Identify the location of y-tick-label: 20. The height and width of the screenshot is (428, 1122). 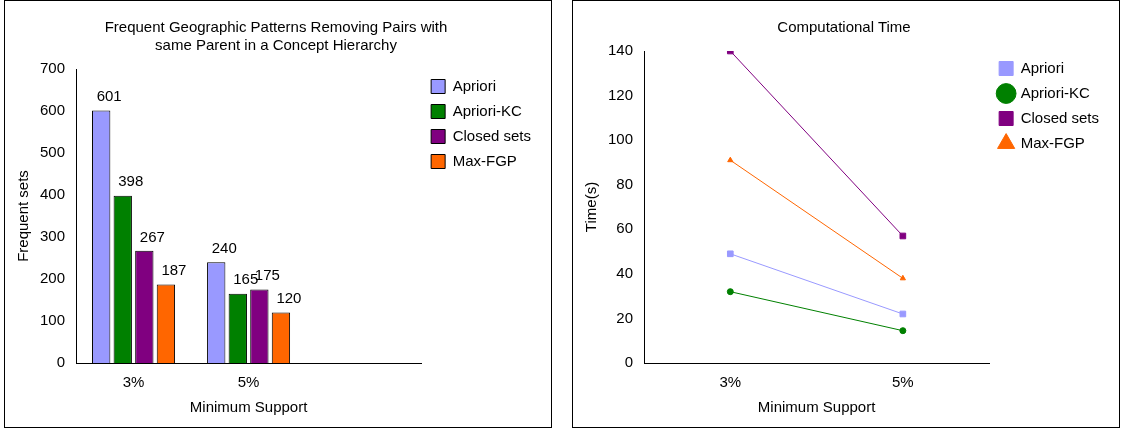
(625, 317).